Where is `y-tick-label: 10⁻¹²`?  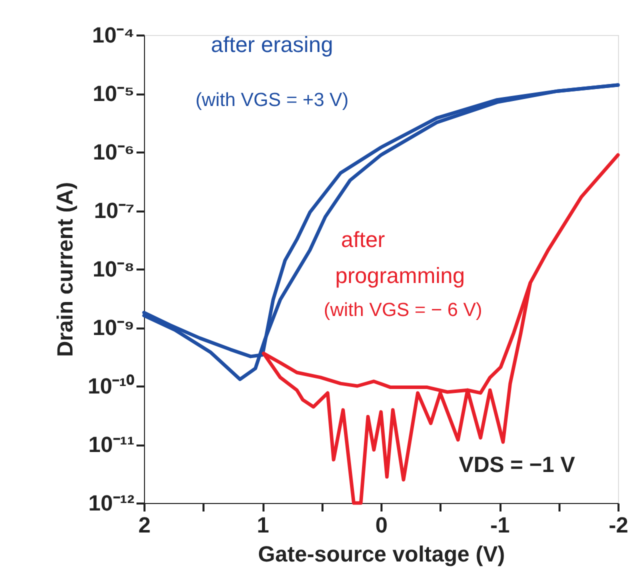
y-tick-label: 10⁻¹² is located at coordinates (111, 503).